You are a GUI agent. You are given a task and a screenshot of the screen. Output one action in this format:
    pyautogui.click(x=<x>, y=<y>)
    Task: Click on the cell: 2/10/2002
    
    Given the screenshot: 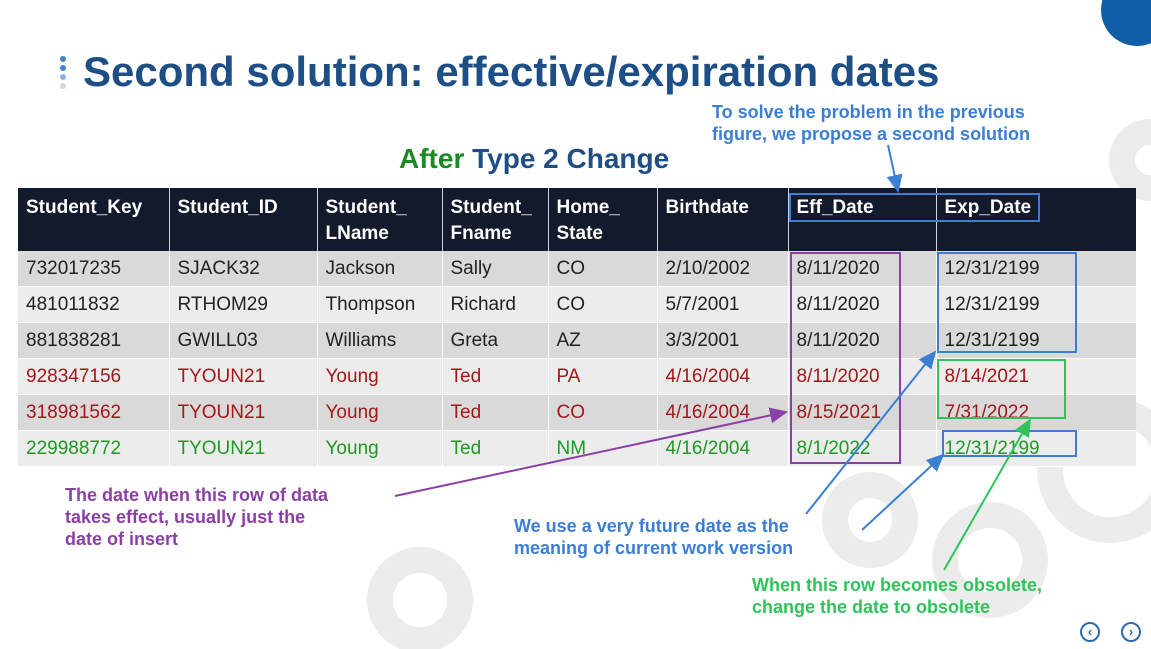 What is the action you would take?
    pyautogui.click(x=723, y=269)
    